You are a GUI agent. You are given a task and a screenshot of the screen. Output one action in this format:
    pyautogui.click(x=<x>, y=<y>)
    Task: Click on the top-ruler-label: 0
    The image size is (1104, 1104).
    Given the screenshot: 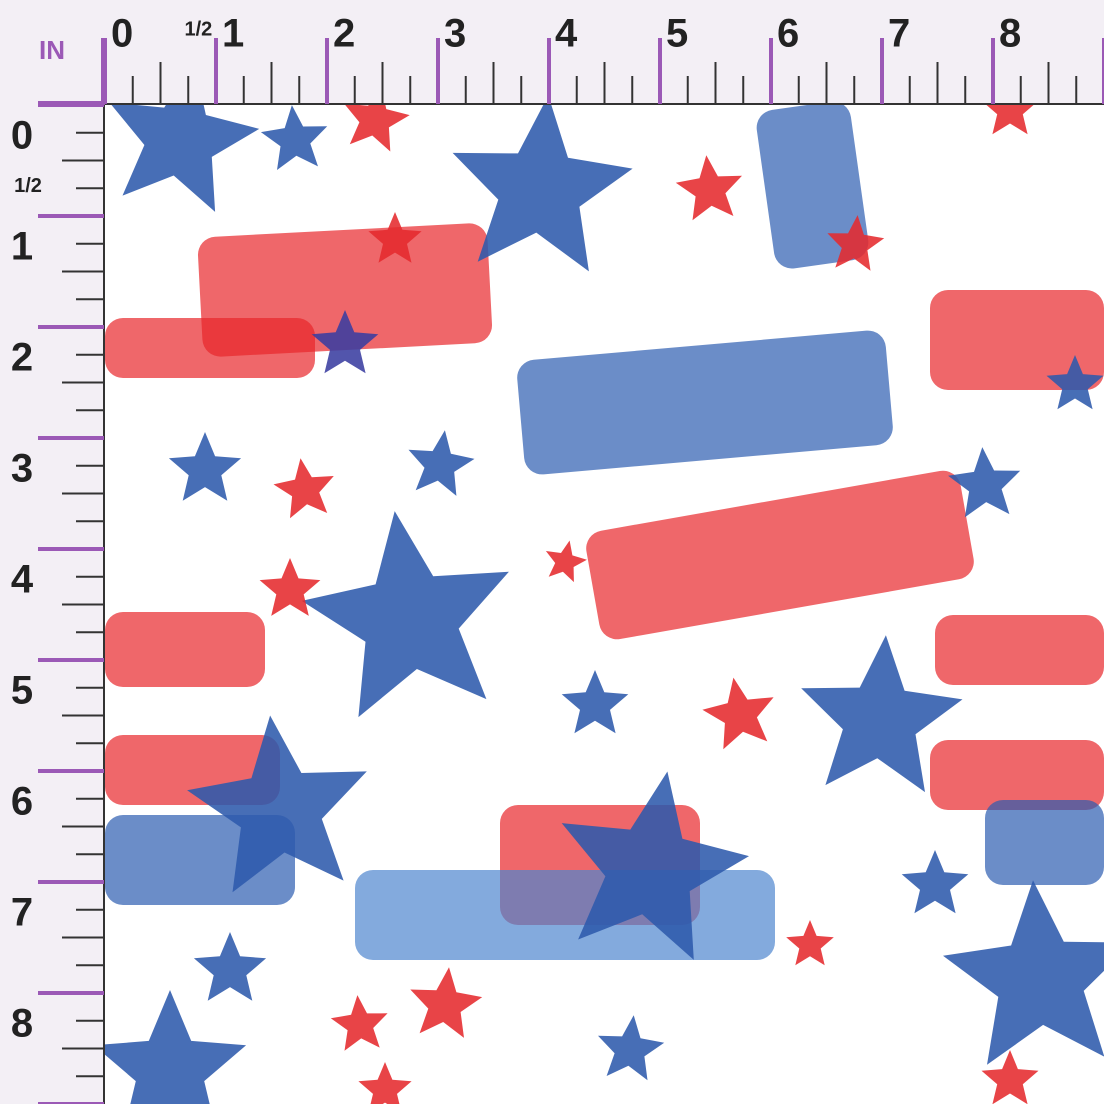 What is the action you would take?
    pyautogui.click(x=122, y=34)
    